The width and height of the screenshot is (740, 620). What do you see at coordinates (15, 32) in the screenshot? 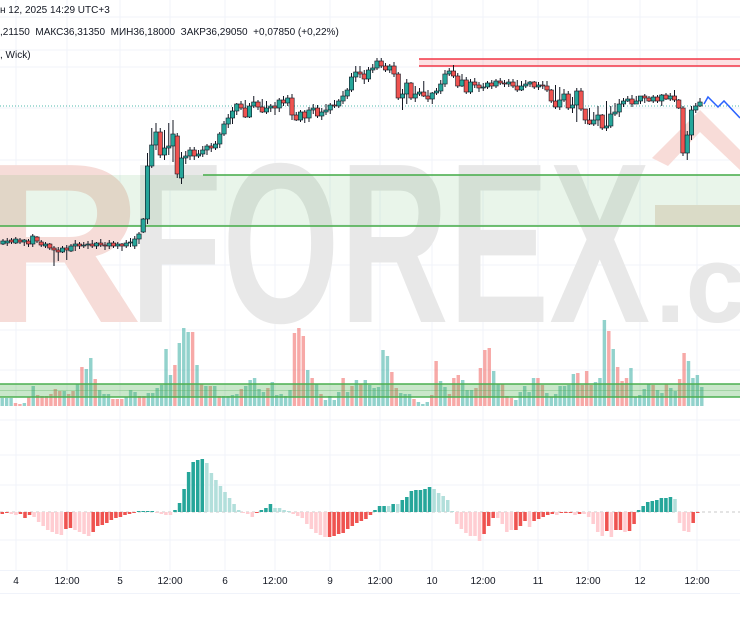
I see `ohlc-open: ,21150` at bounding box center [15, 32].